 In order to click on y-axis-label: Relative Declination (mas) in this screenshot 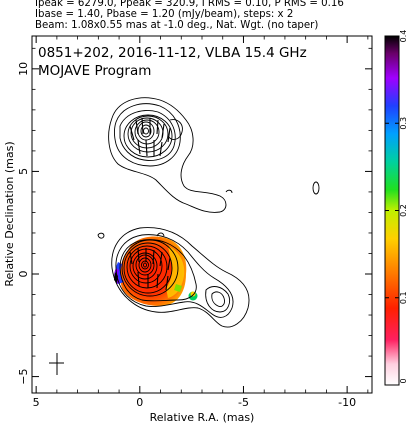, I will do `click(9, 213)`.